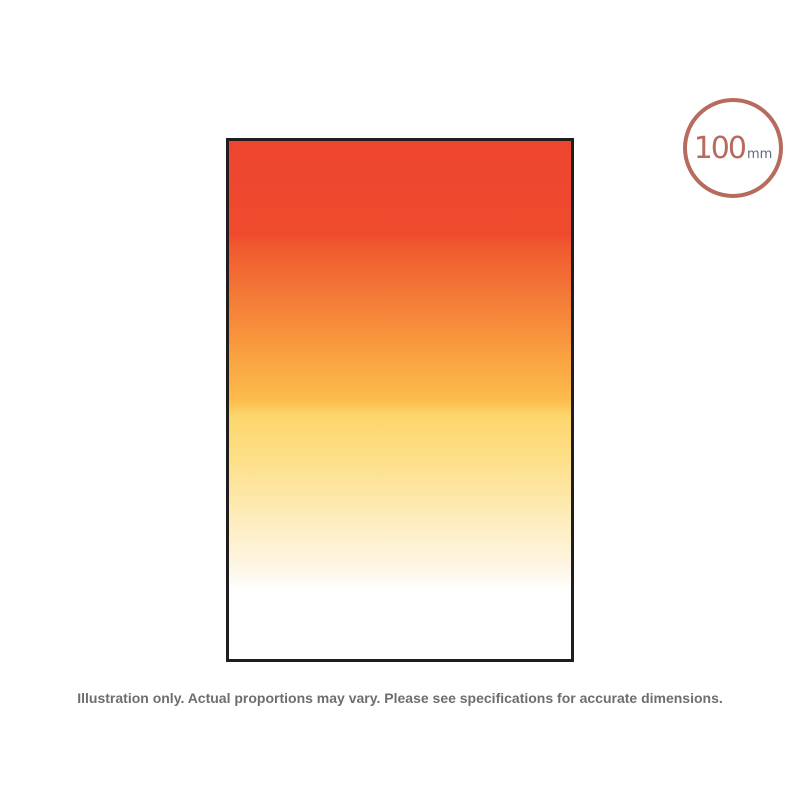  I want to click on size-badge: 100 mm, so click(733, 148).